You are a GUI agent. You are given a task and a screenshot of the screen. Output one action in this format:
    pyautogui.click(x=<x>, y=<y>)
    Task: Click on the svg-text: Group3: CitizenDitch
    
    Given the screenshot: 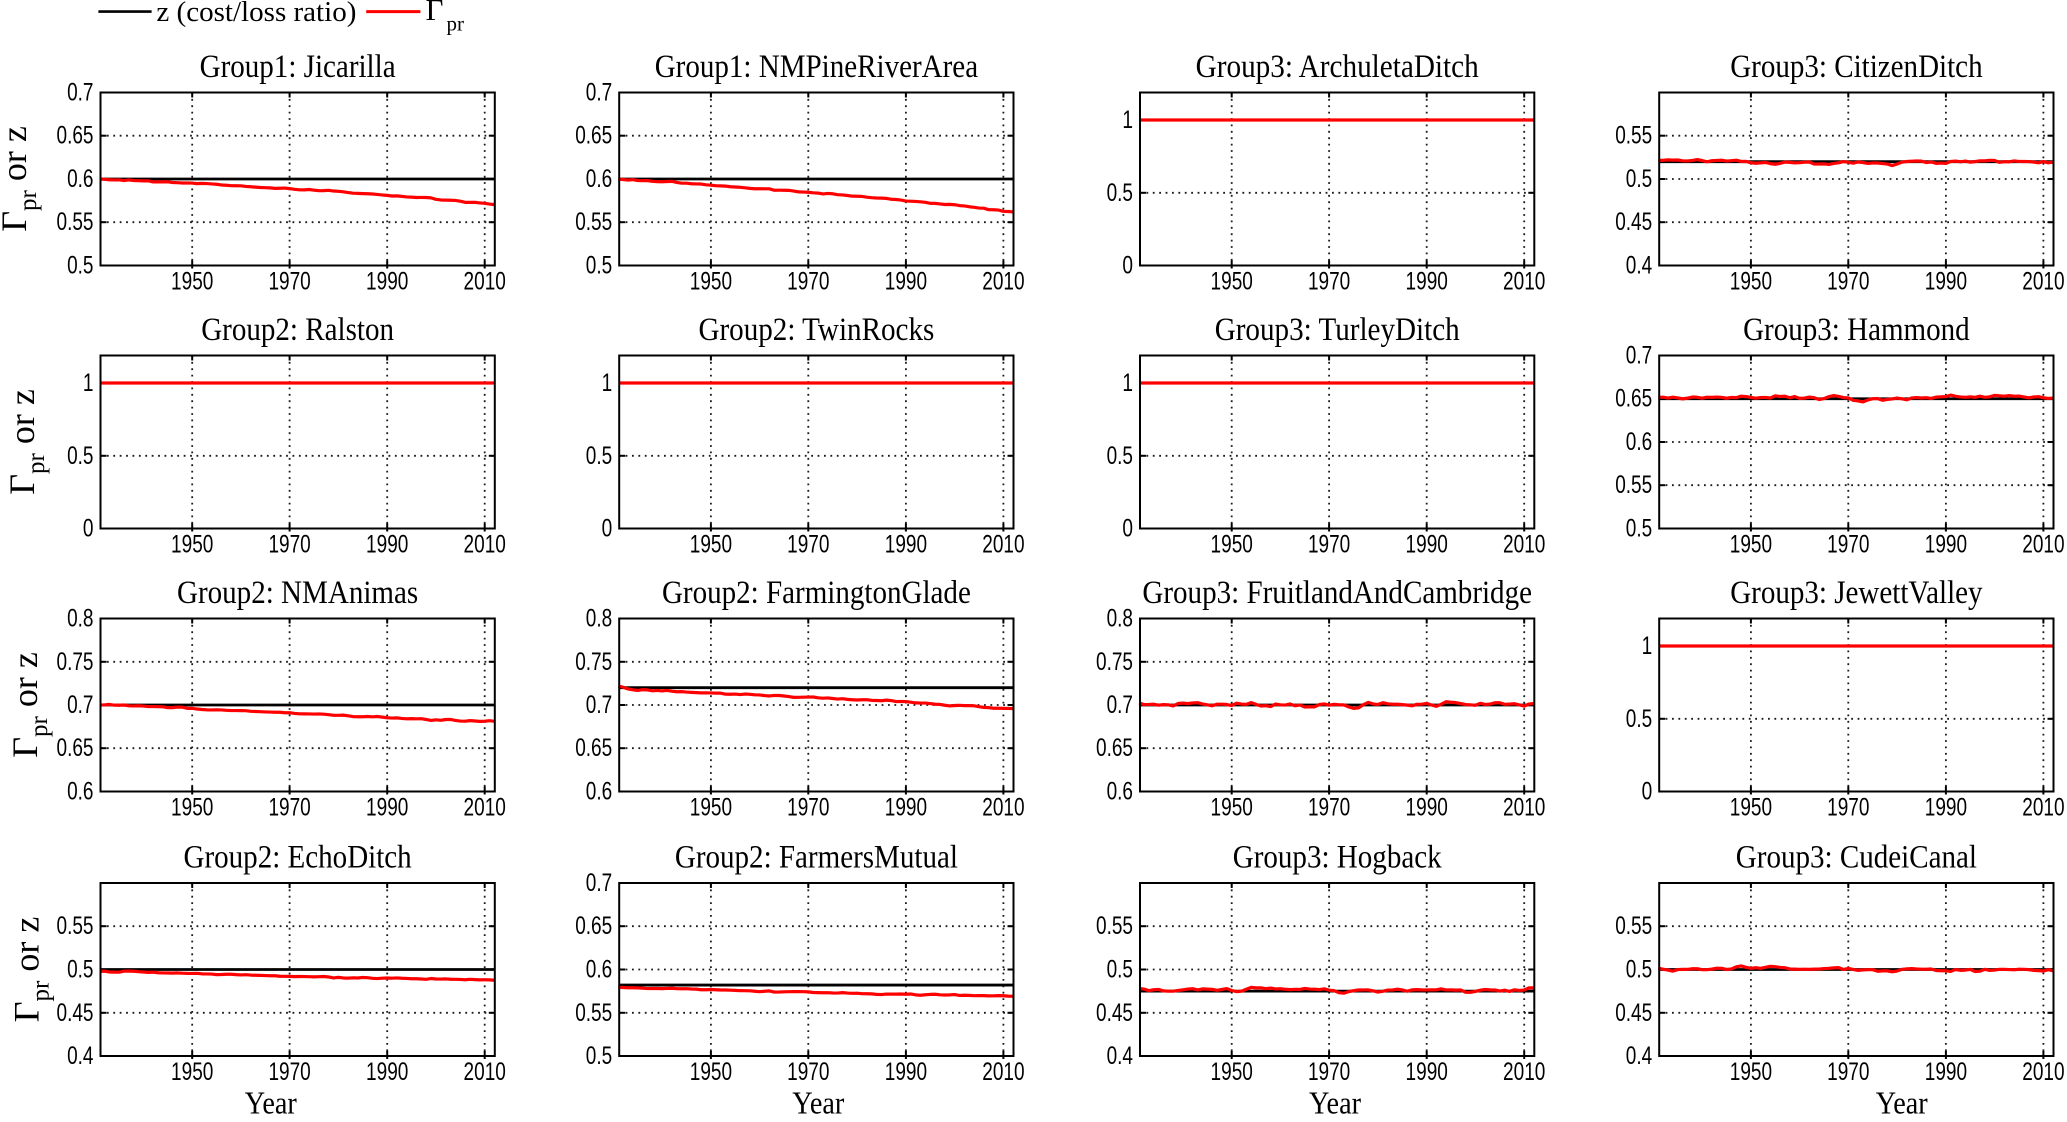 What is the action you would take?
    pyautogui.click(x=1856, y=67)
    